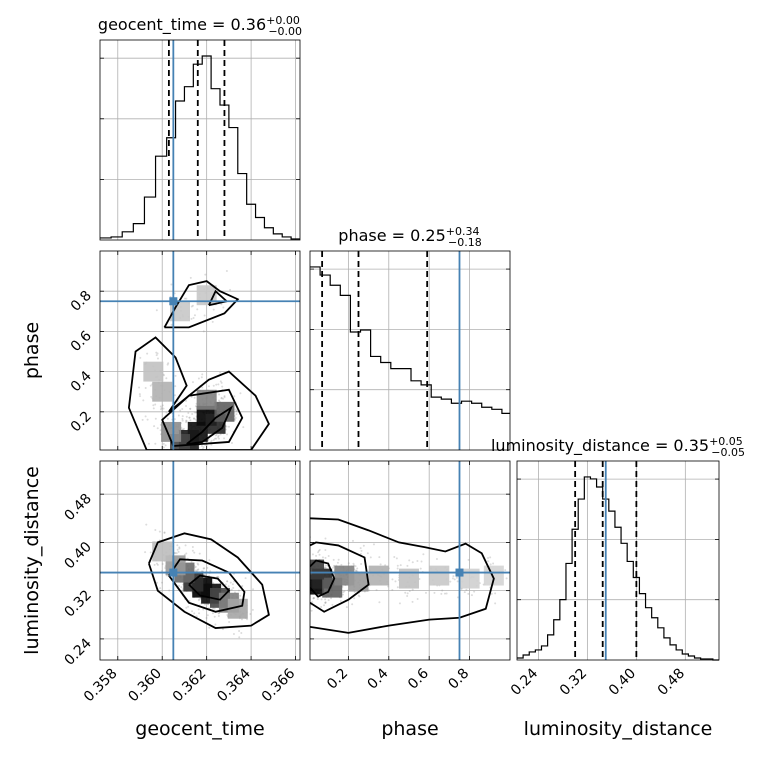 This screenshot has width=760, height=760. Describe the element at coordinates (190, 686) in the screenshot. I see `xtick-label-geocent_time: 0.362` at that location.